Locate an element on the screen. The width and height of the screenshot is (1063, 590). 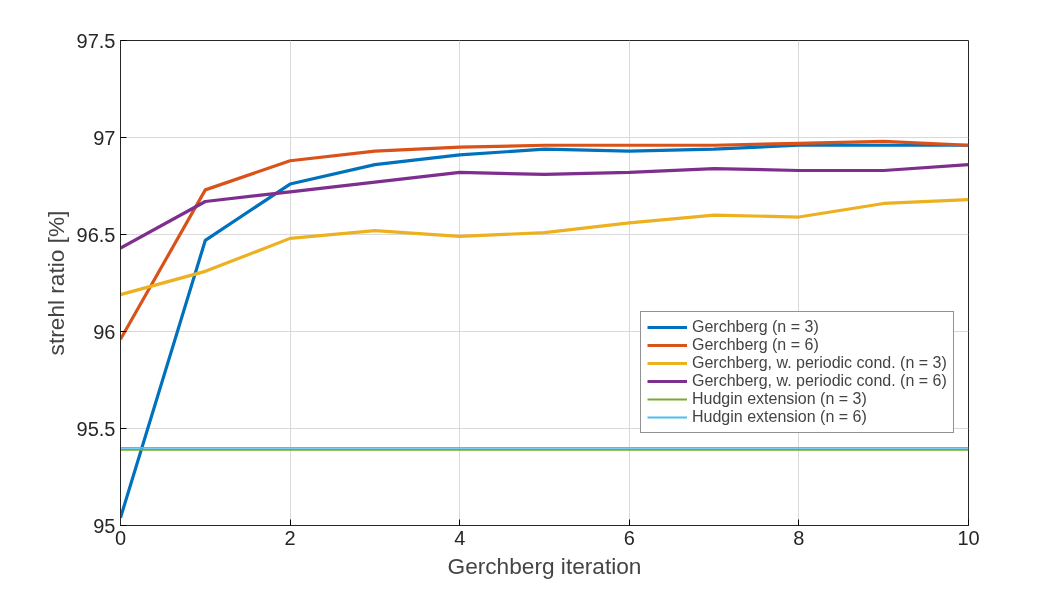
y-axis-title: strehl ratio [%] is located at coordinates (55, 283).